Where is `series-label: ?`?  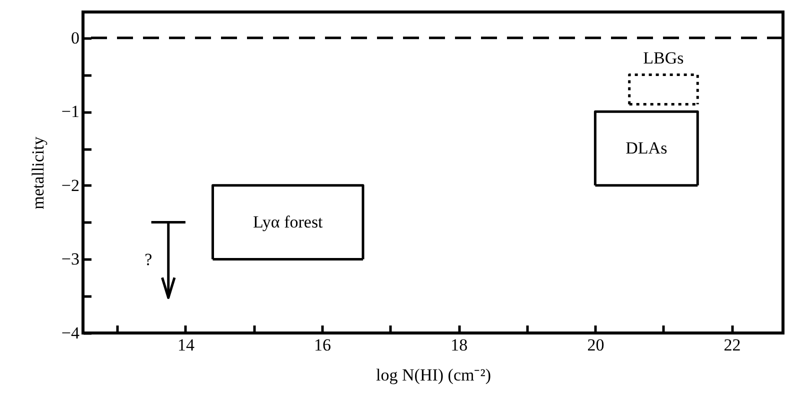
series-label: ? is located at coordinates (148, 259).